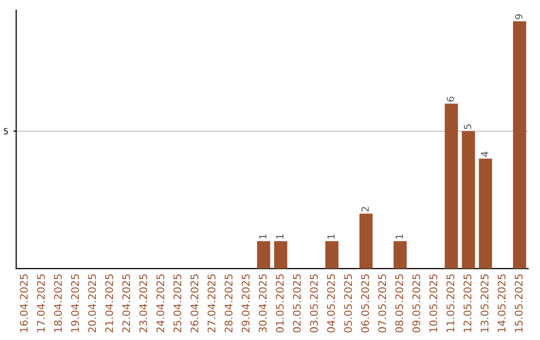 Image resolution: width=540 pixels, height=340 pixels. Describe the element at coordinates (246, 303) in the screenshot. I see `x-tick-label: 29.04.2025` at that location.